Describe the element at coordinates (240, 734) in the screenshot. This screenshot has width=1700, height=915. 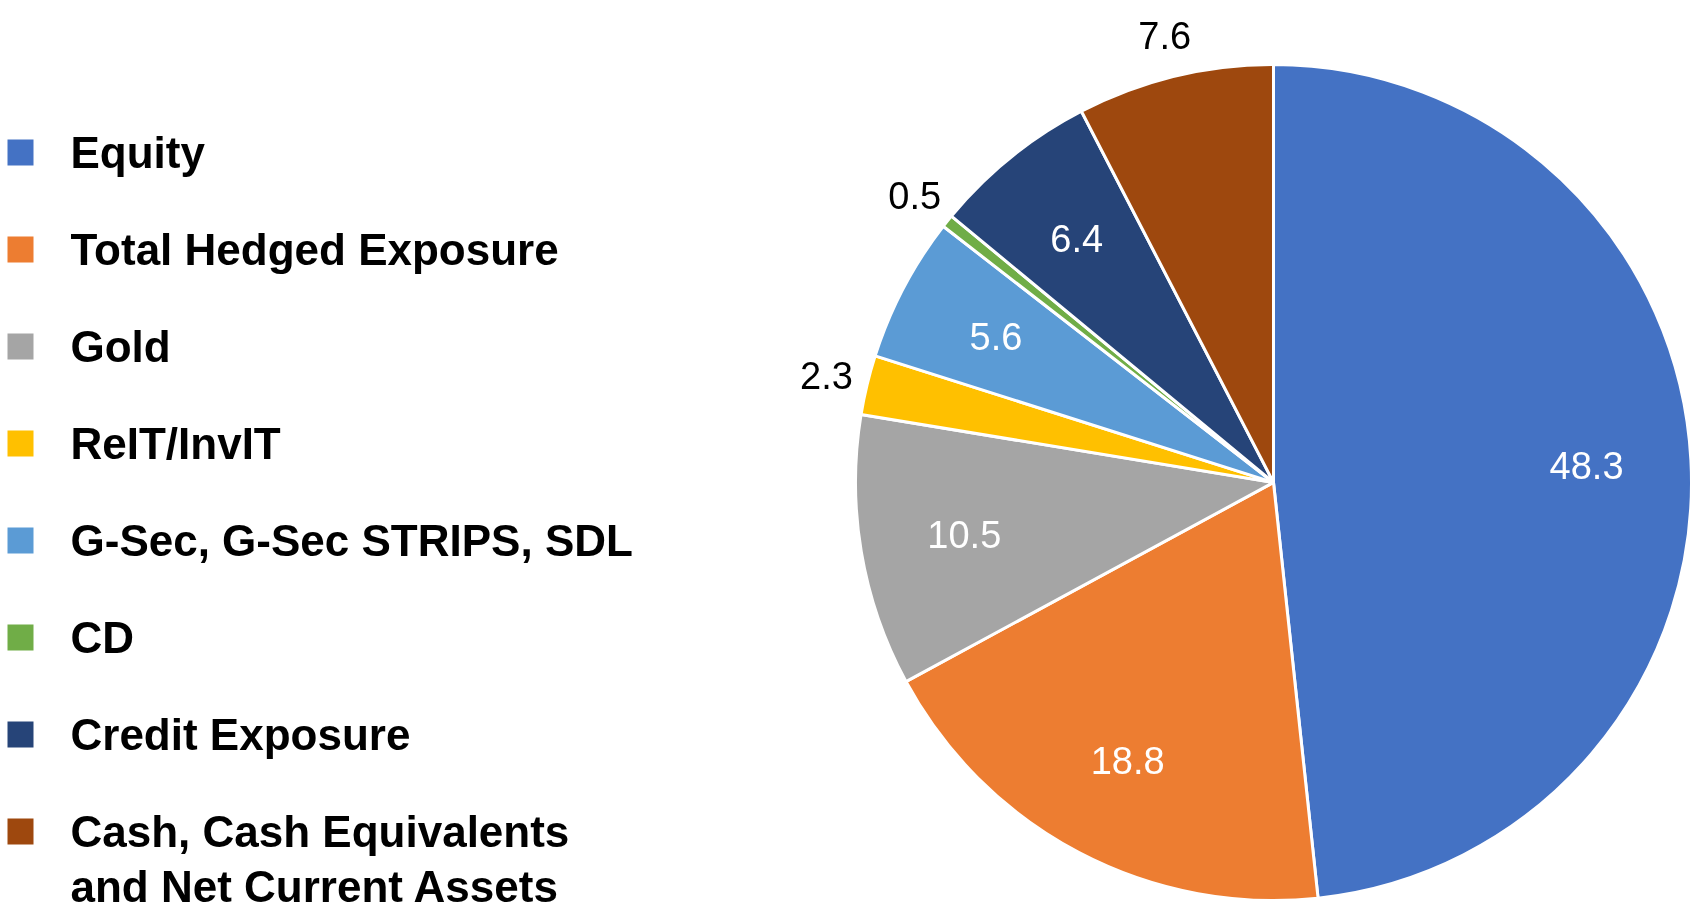
I see `legend-label: Credit Exposure` at that location.